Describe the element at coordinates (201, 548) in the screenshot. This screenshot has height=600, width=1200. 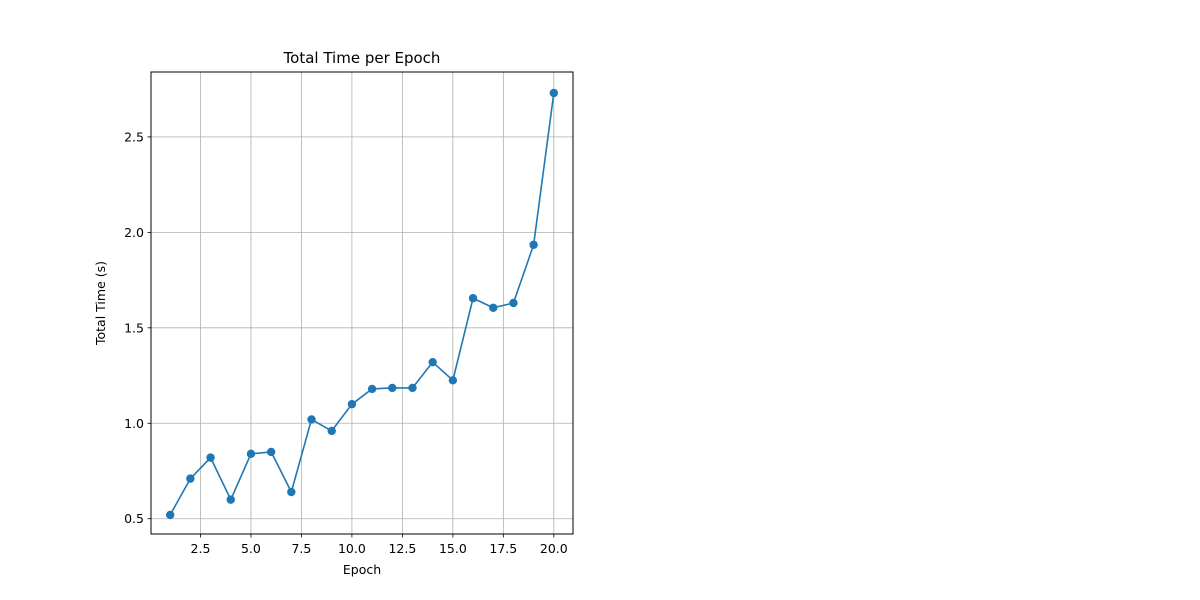
I see `x-tick-label: 2.5` at that location.